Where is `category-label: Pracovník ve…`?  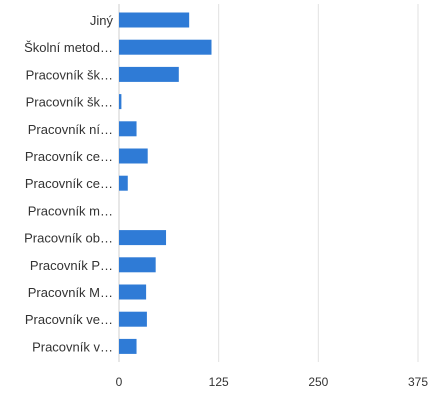 category-label: Pracovník ve… is located at coordinates (69, 319).